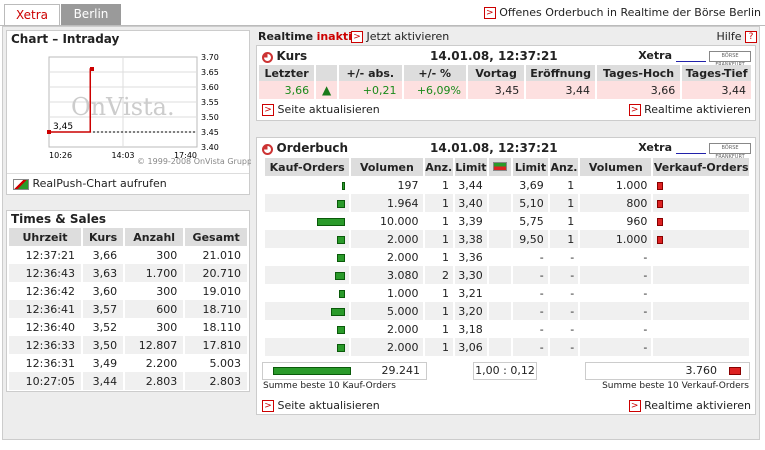 This screenshot has height=450, width=765. What do you see at coordinates (400, 36) in the screenshot?
I see `activate-now-link: > Jetzt aktivieren` at bounding box center [400, 36].